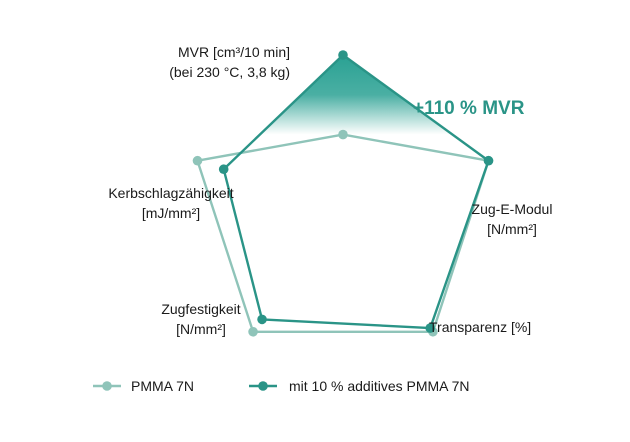 The height and width of the screenshot is (442, 630). Describe the element at coordinates (200, 319) in the screenshot. I see `axis-label-4: Zugfestigkeit [N/mm²]` at that location.